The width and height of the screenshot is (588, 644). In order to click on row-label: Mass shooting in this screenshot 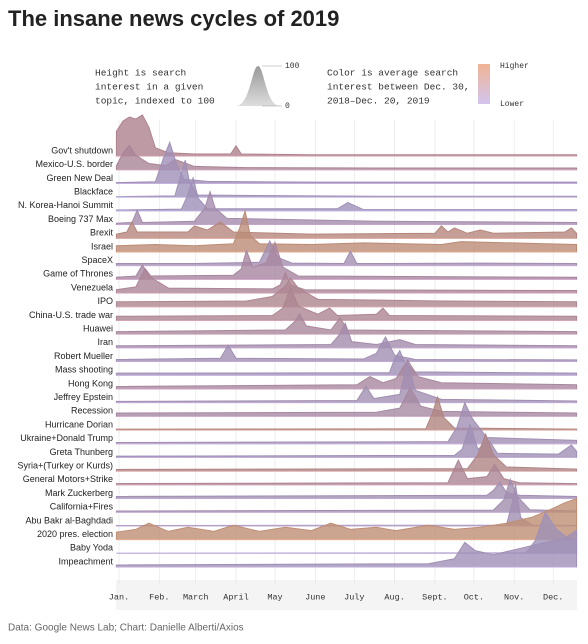, I will do `click(84, 370)`.